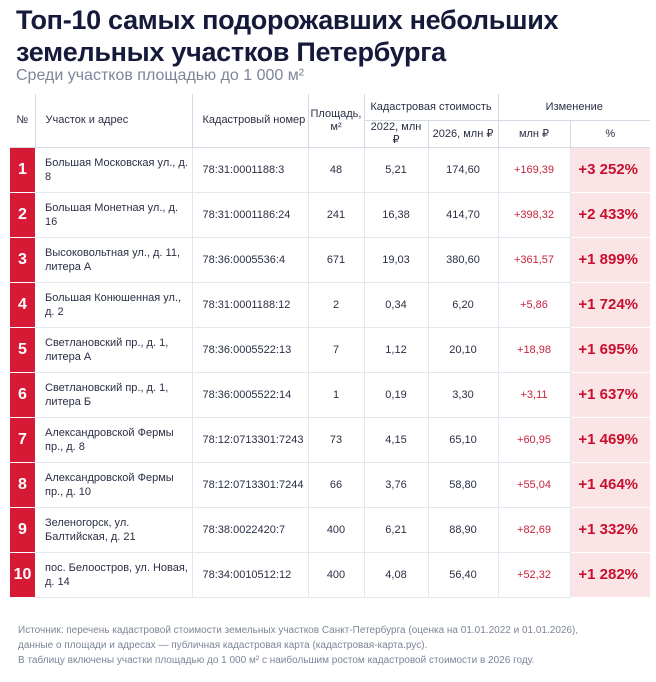 The height and width of the screenshot is (682, 656). What do you see at coordinates (22, 440) in the screenshot?
I see `row-num: 7` at bounding box center [22, 440].